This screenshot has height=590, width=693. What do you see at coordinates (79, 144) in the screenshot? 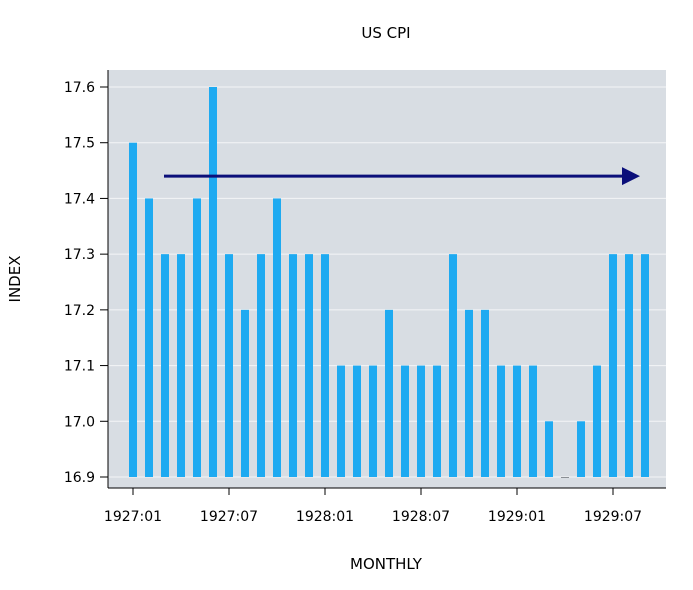
I see `y-tick-label: 17.5` at bounding box center [79, 144].